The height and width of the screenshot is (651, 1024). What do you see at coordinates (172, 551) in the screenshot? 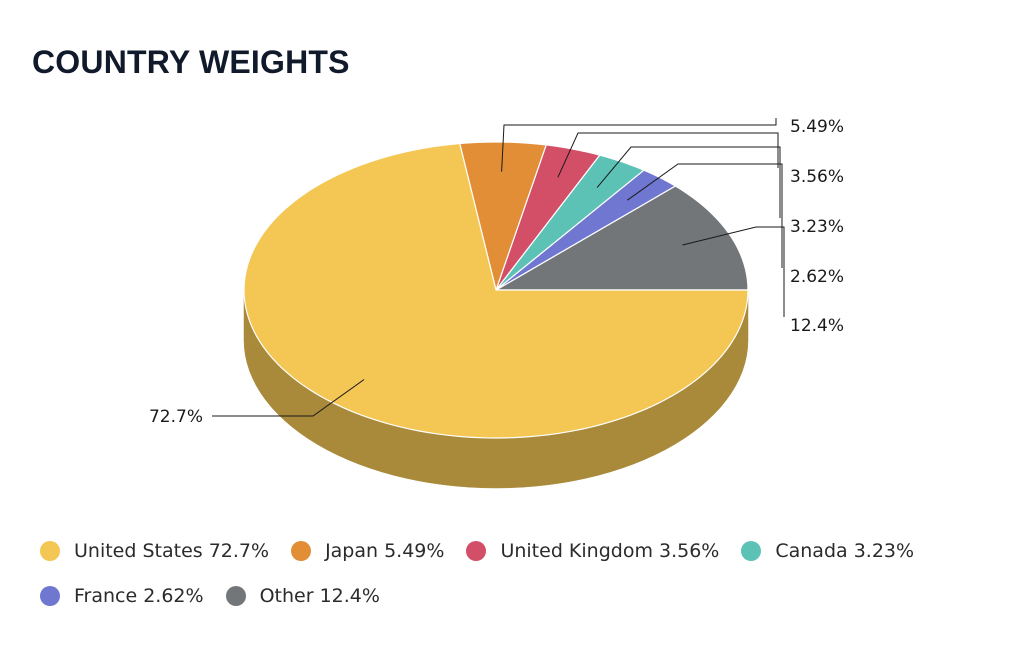
I see `legend-label-united-states: United States 72.7%` at bounding box center [172, 551].